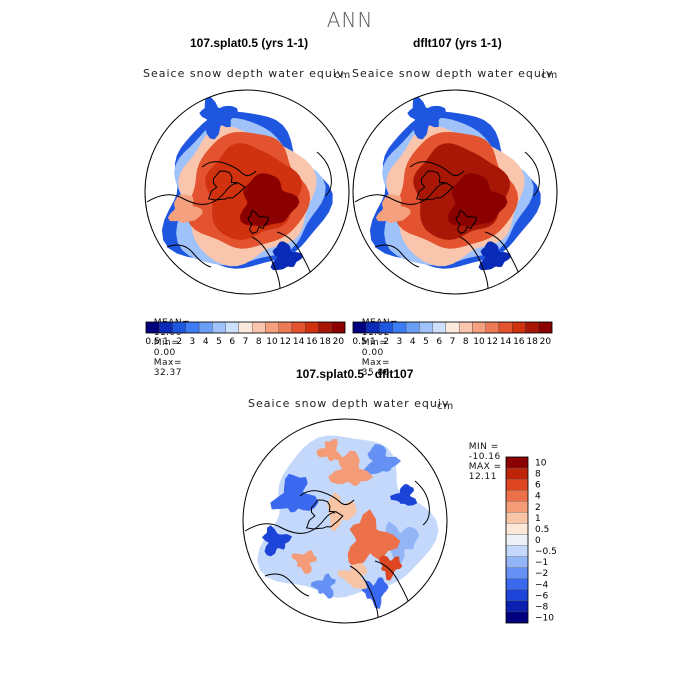 Image resolution: width=700 pixels, height=700 pixels. Describe the element at coordinates (542, 585) in the screenshot. I see `colorbar-tick-label: −4` at that location.